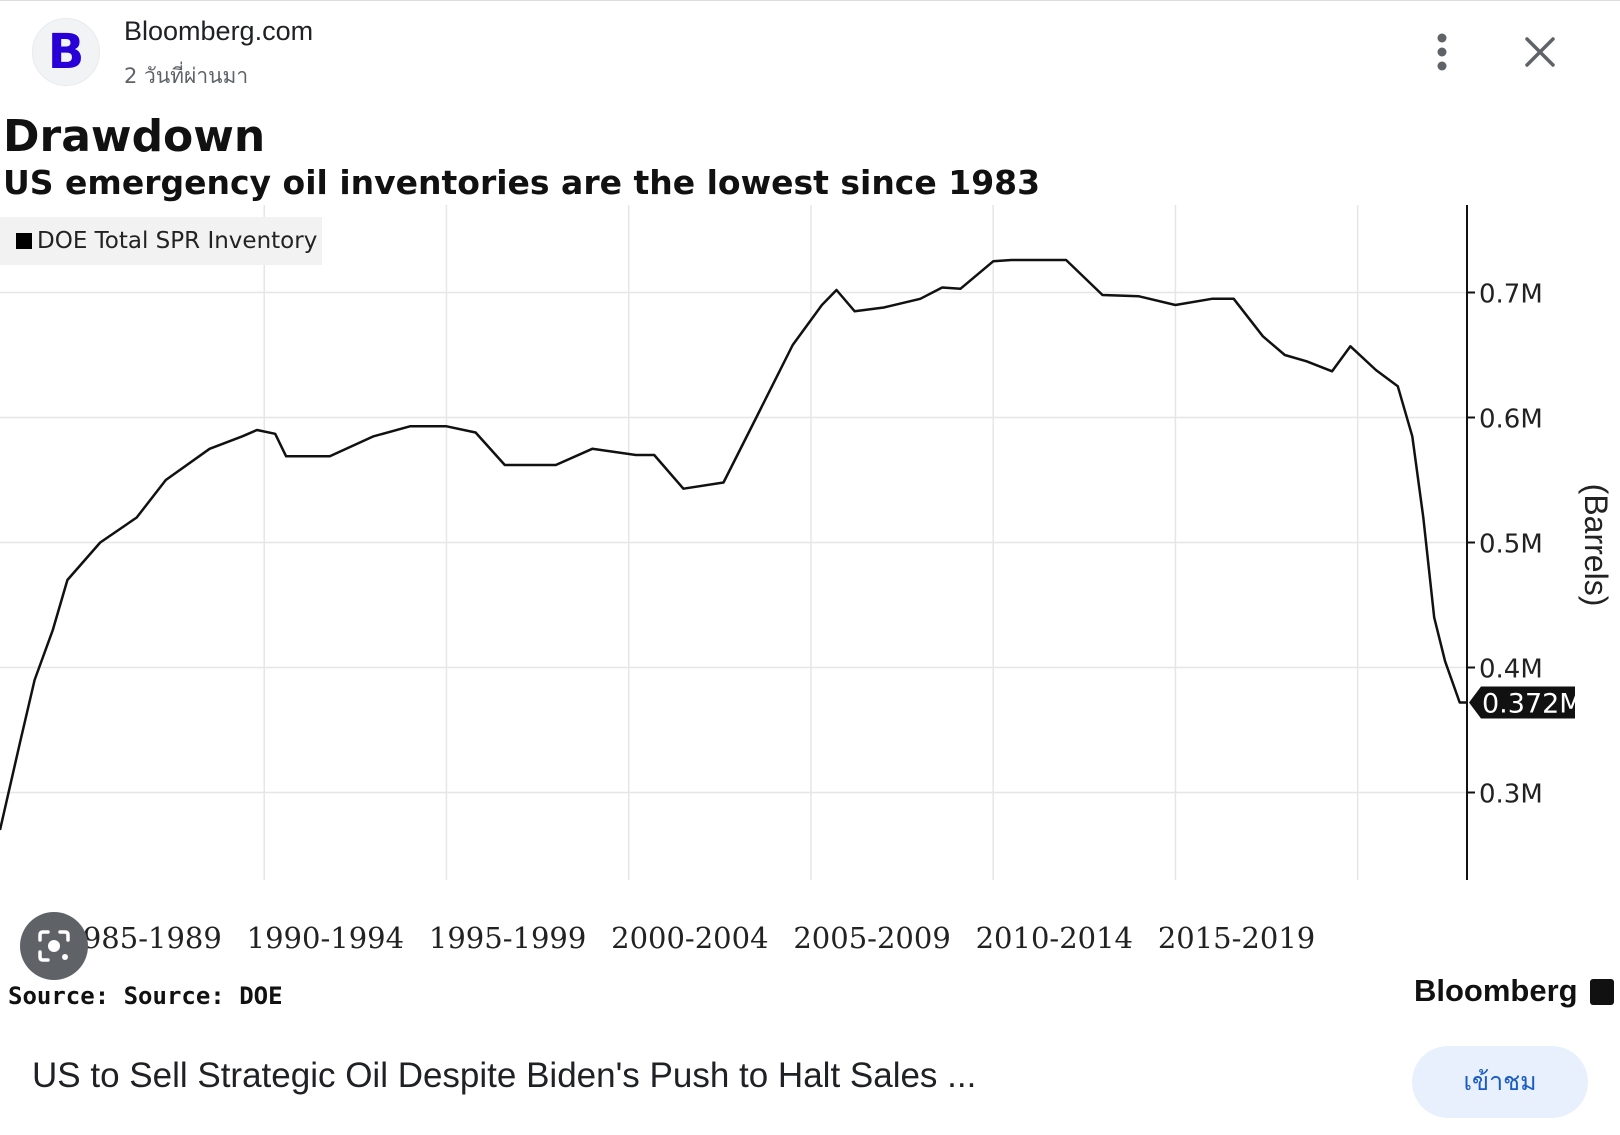 The height and width of the screenshot is (1135, 1620). I want to click on publish-time: 2 วันที่ผ่านมา, so click(186, 76).